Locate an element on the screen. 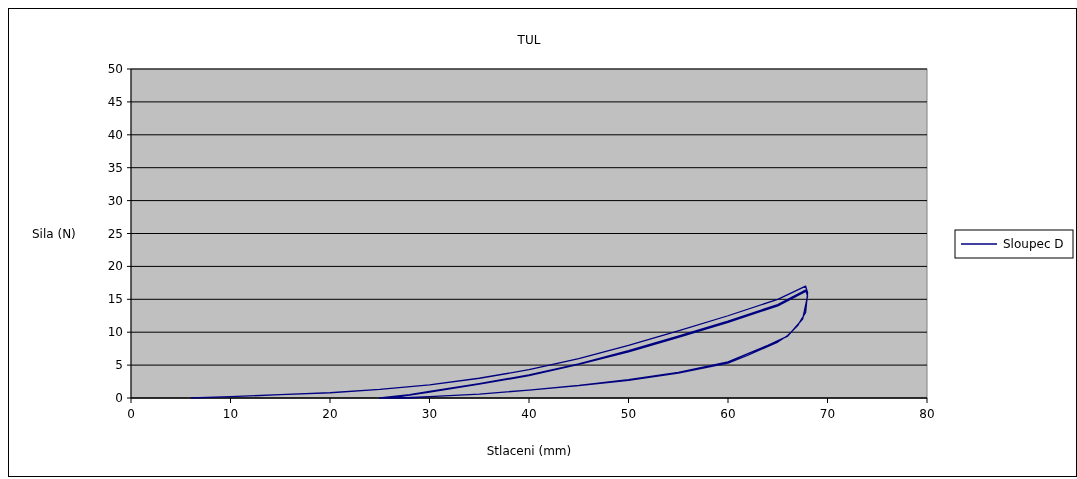 This screenshot has height=479, width=1077. y-tick-label: 50 is located at coordinates (115, 69).